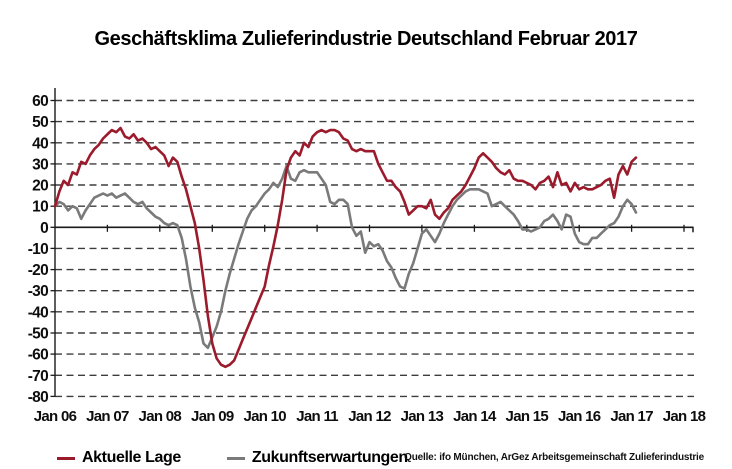 This screenshot has width=732, height=469. Describe the element at coordinates (684, 416) in the screenshot. I see `svg-text: Jan 18` at that location.